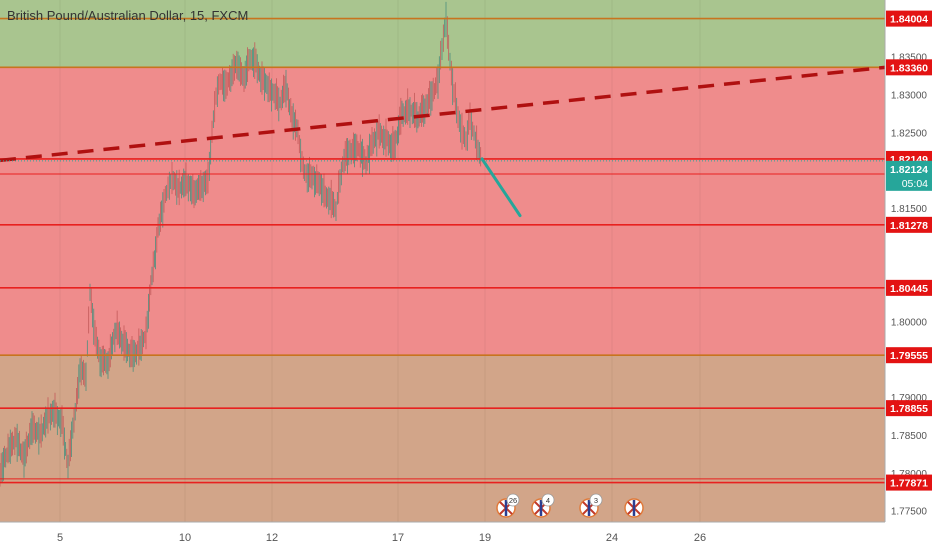 This screenshot has height=550, width=932. I want to click on x-tick-label: 5, so click(60, 538).